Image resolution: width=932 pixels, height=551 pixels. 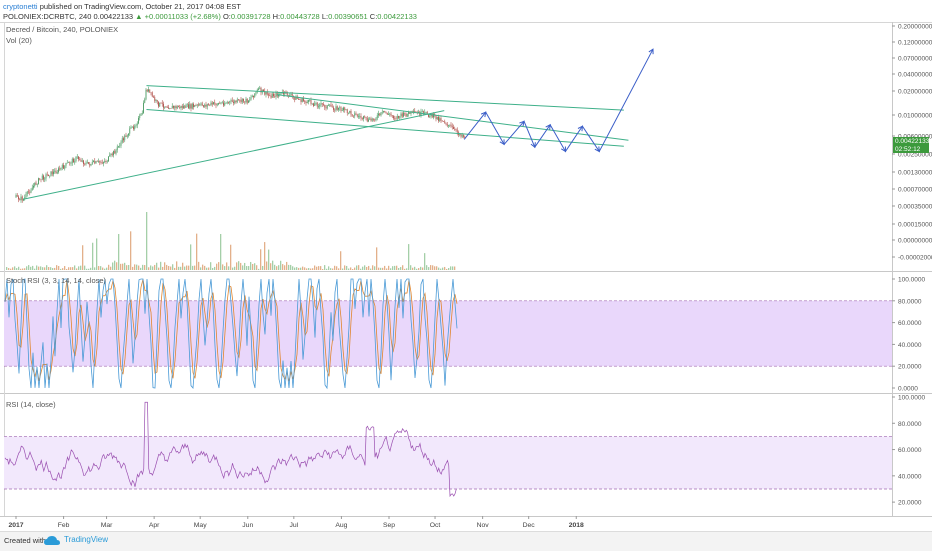 I want to click on author-link: cryptonetti, so click(x=20, y=6).